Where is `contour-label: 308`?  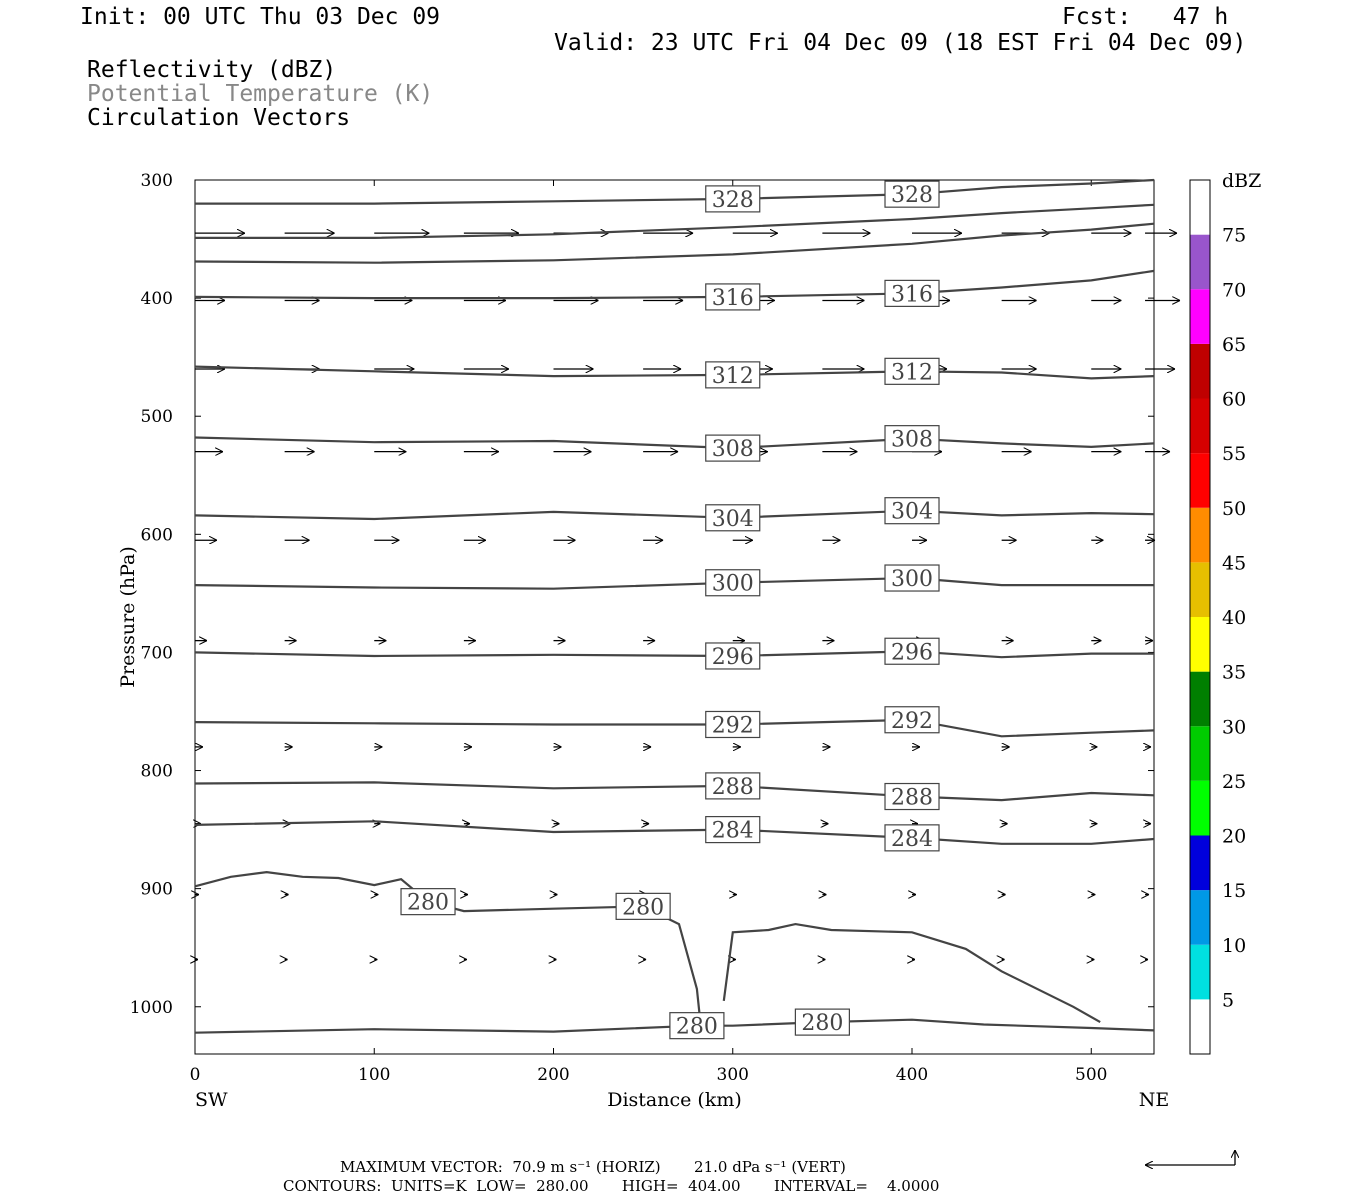 contour-label: 308 is located at coordinates (912, 440).